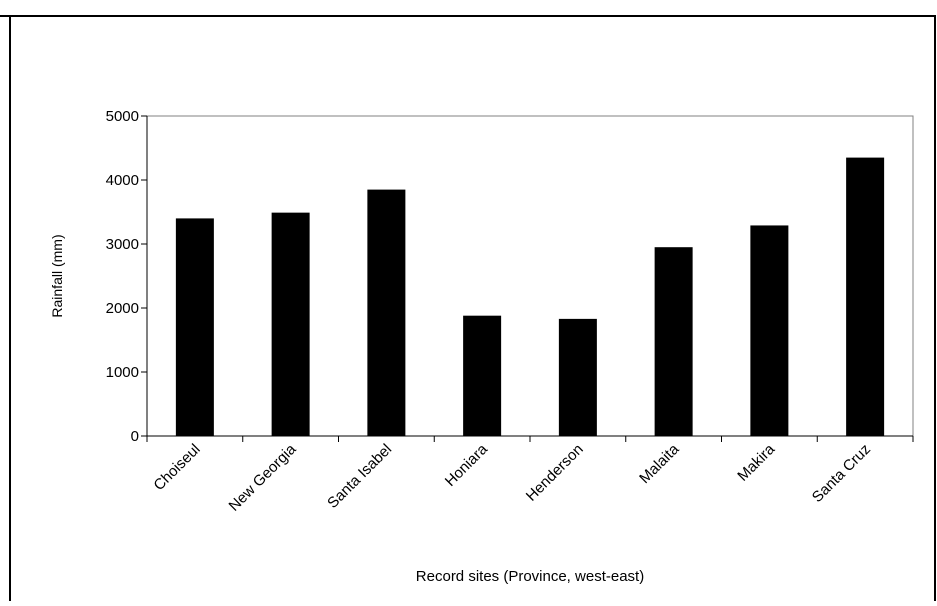 The height and width of the screenshot is (606, 937). Describe the element at coordinates (865, 296) in the screenshot. I see `bar-santa-cruz` at that location.